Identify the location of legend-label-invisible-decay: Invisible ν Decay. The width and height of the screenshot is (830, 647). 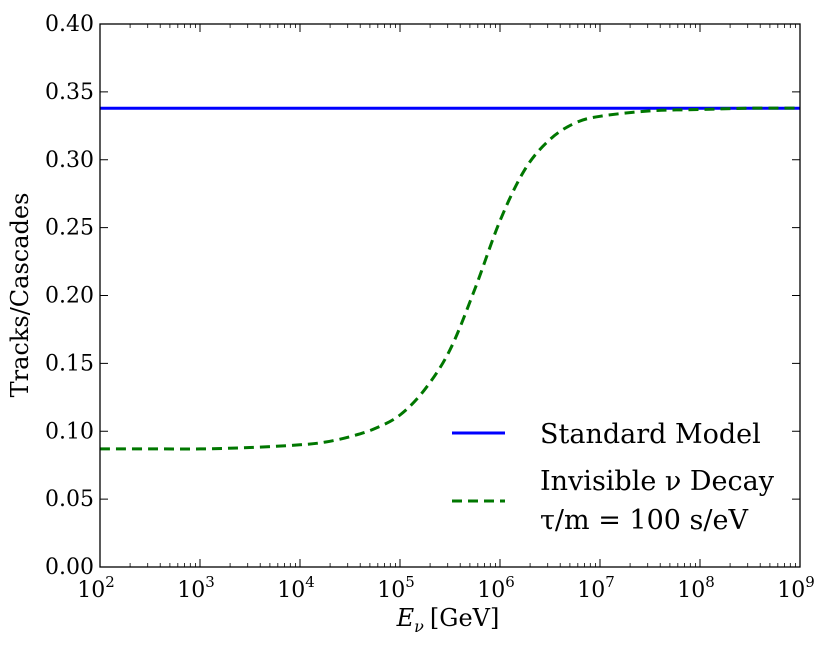
(657, 481).